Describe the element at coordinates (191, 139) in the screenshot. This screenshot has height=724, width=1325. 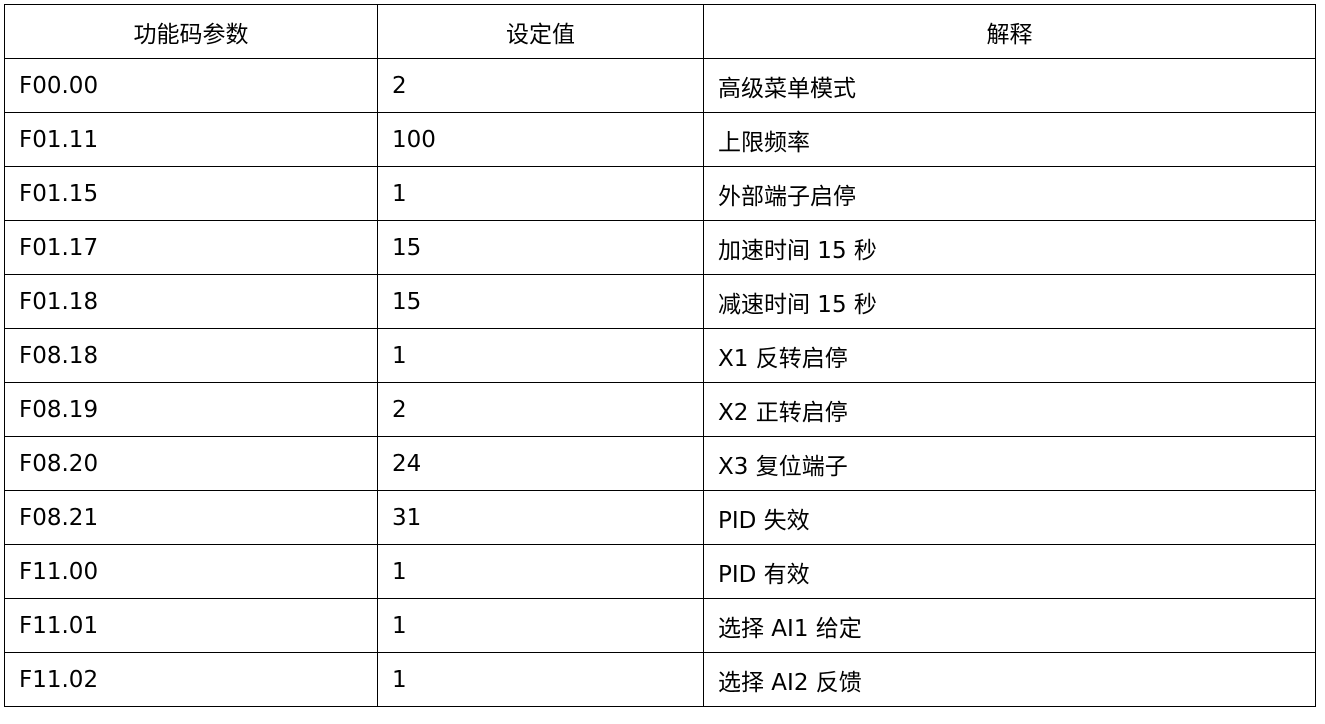
I see `function-code-cell: F01.11` at that location.